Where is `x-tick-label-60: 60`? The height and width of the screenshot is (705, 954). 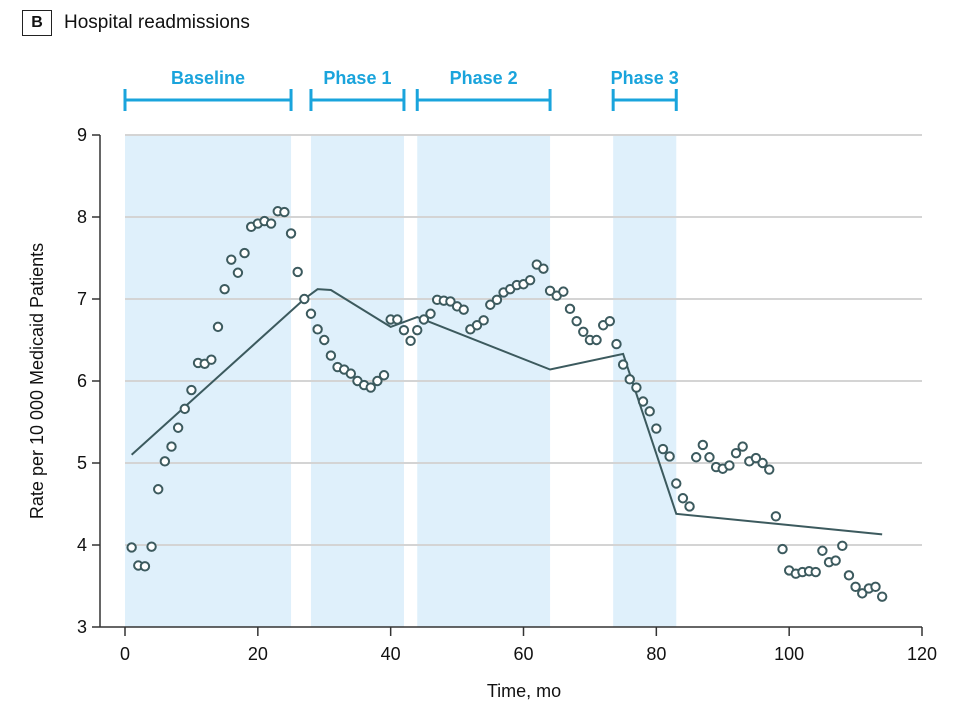 x-tick-label-60: 60 is located at coordinates (523, 654).